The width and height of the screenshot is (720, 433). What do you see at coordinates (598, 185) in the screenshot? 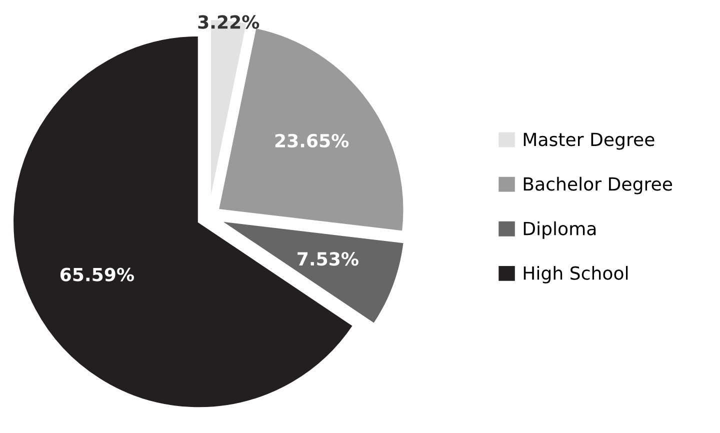
I see `legend-label: Bachelor Degree` at bounding box center [598, 185].